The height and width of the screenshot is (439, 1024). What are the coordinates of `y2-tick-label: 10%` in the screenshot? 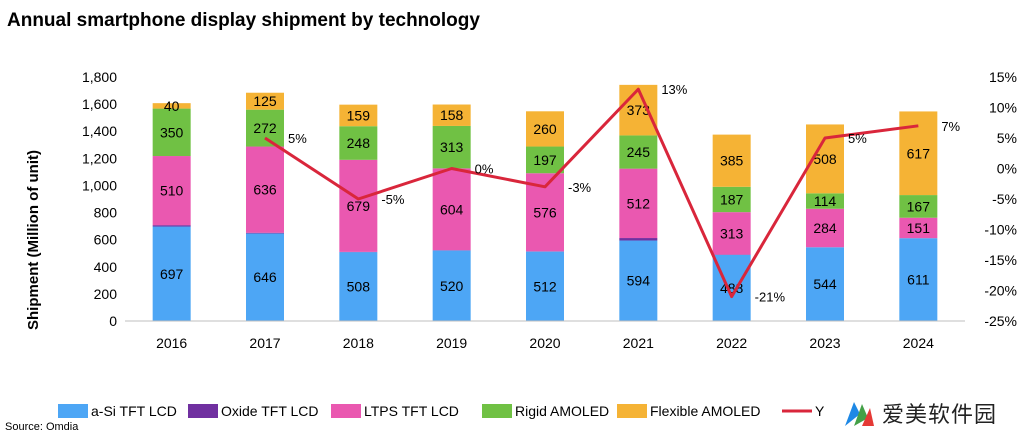 It's located at (1003, 108).